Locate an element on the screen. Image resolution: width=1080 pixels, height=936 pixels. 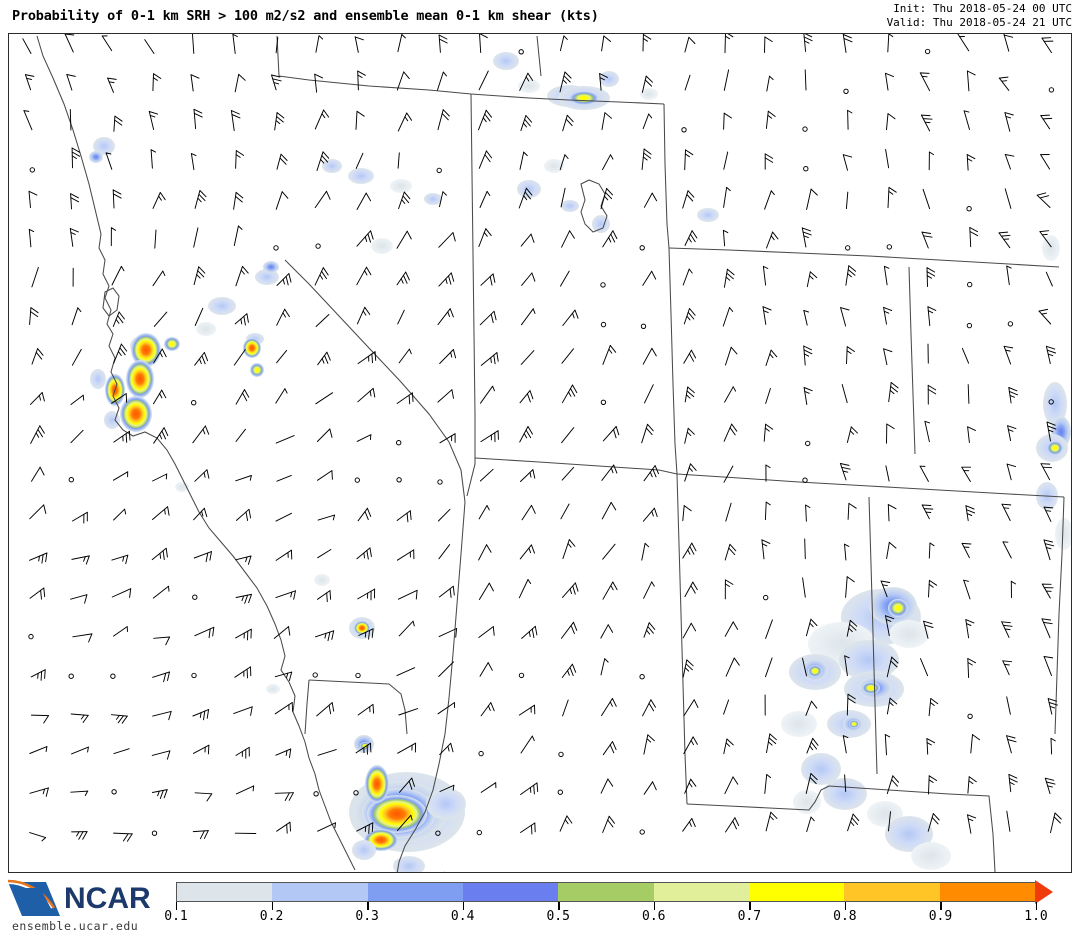
ncar-logo: NCAR ensemble.ucar.edu is located at coordinates (84, 906).